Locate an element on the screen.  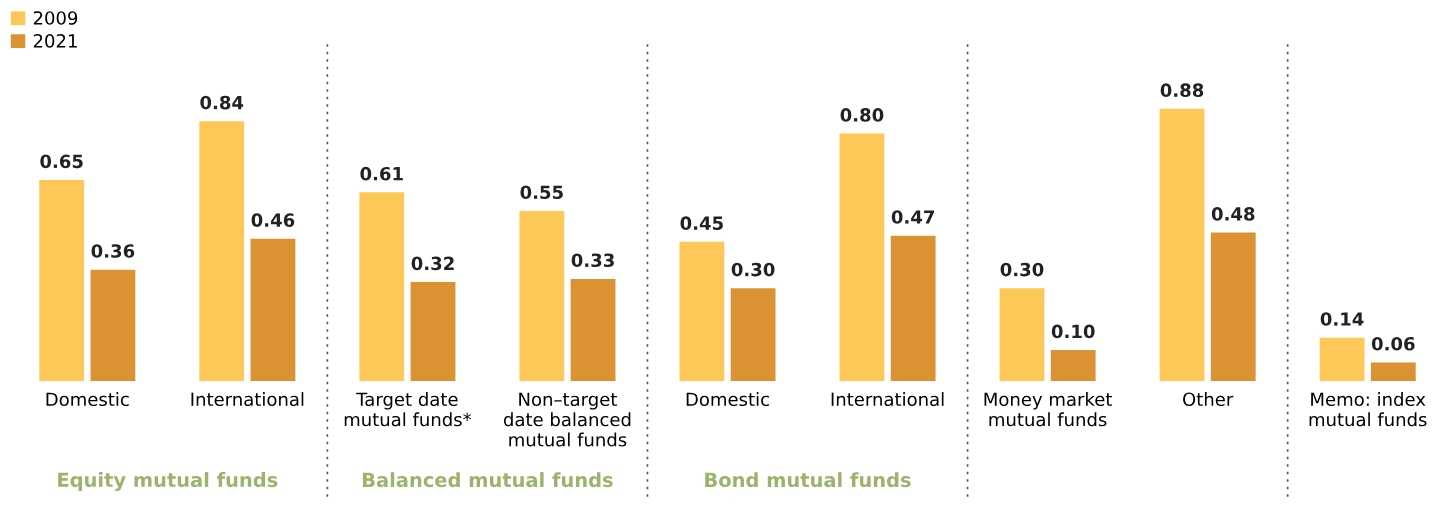
x-tick-label: Other is located at coordinates (1208, 399).